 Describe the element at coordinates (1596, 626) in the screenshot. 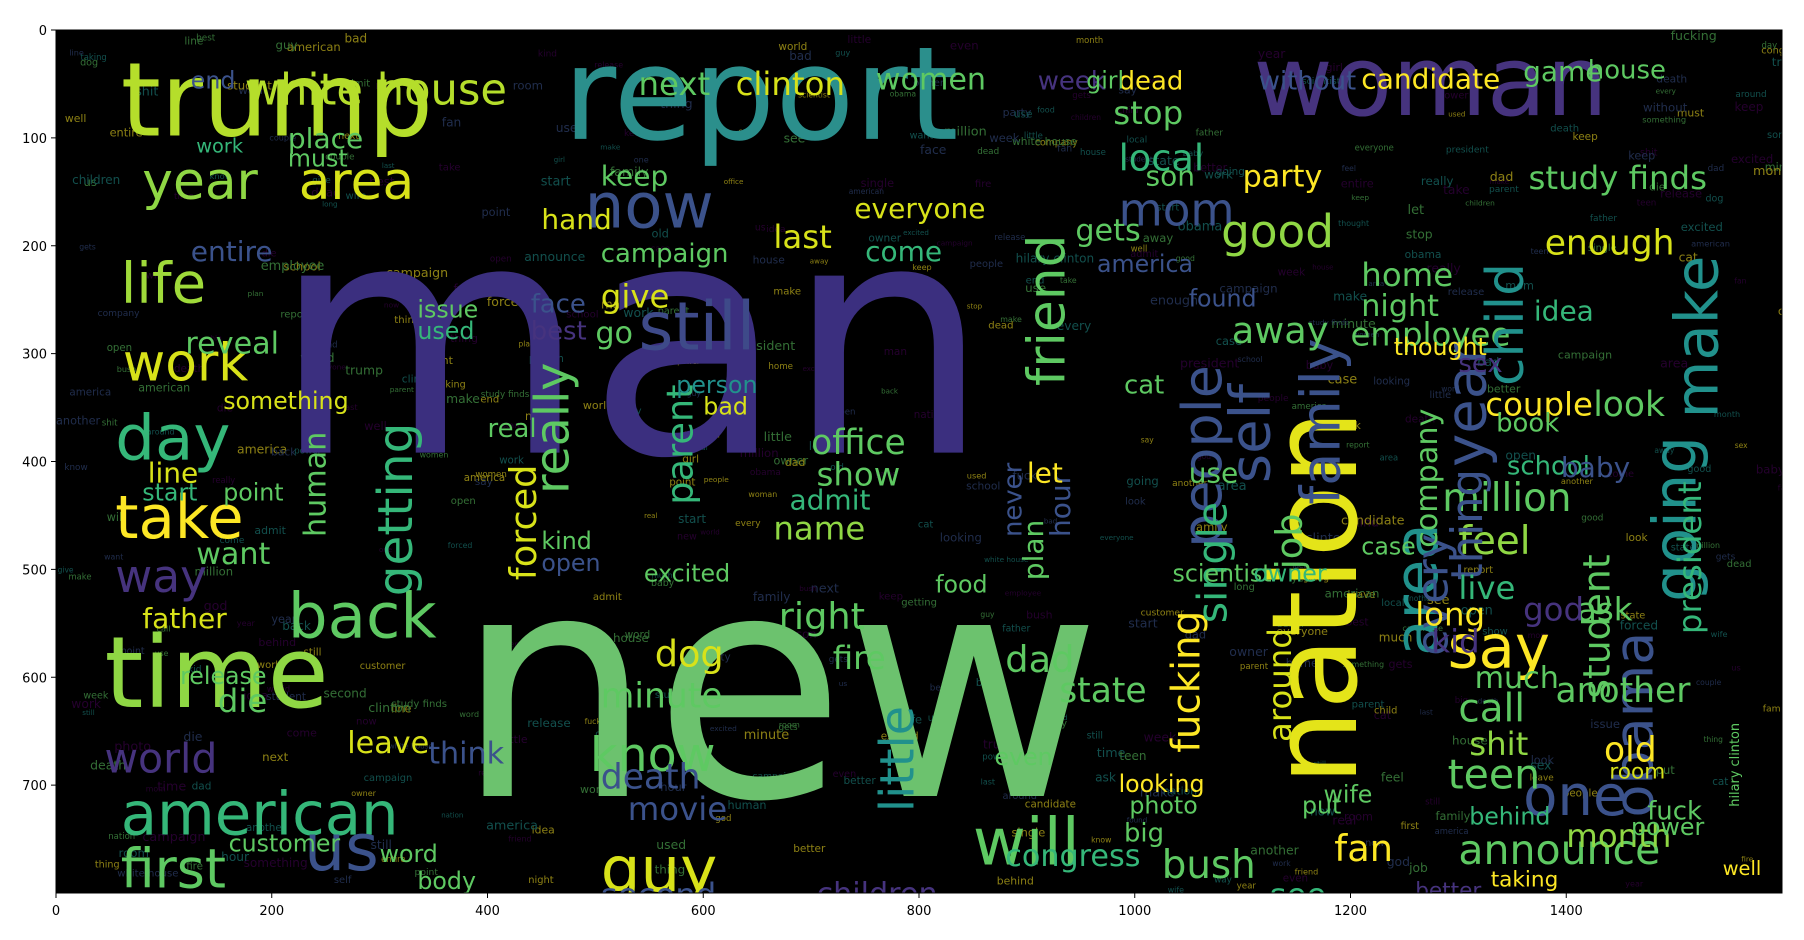

I see `word-student: student` at that location.